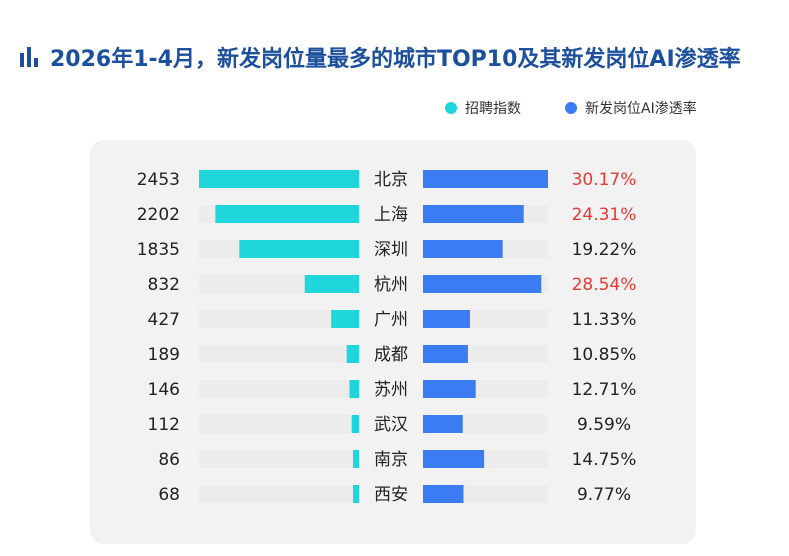  What do you see at coordinates (604, 460) in the screenshot?
I see `ai-rate-label: 14.75%` at bounding box center [604, 460].